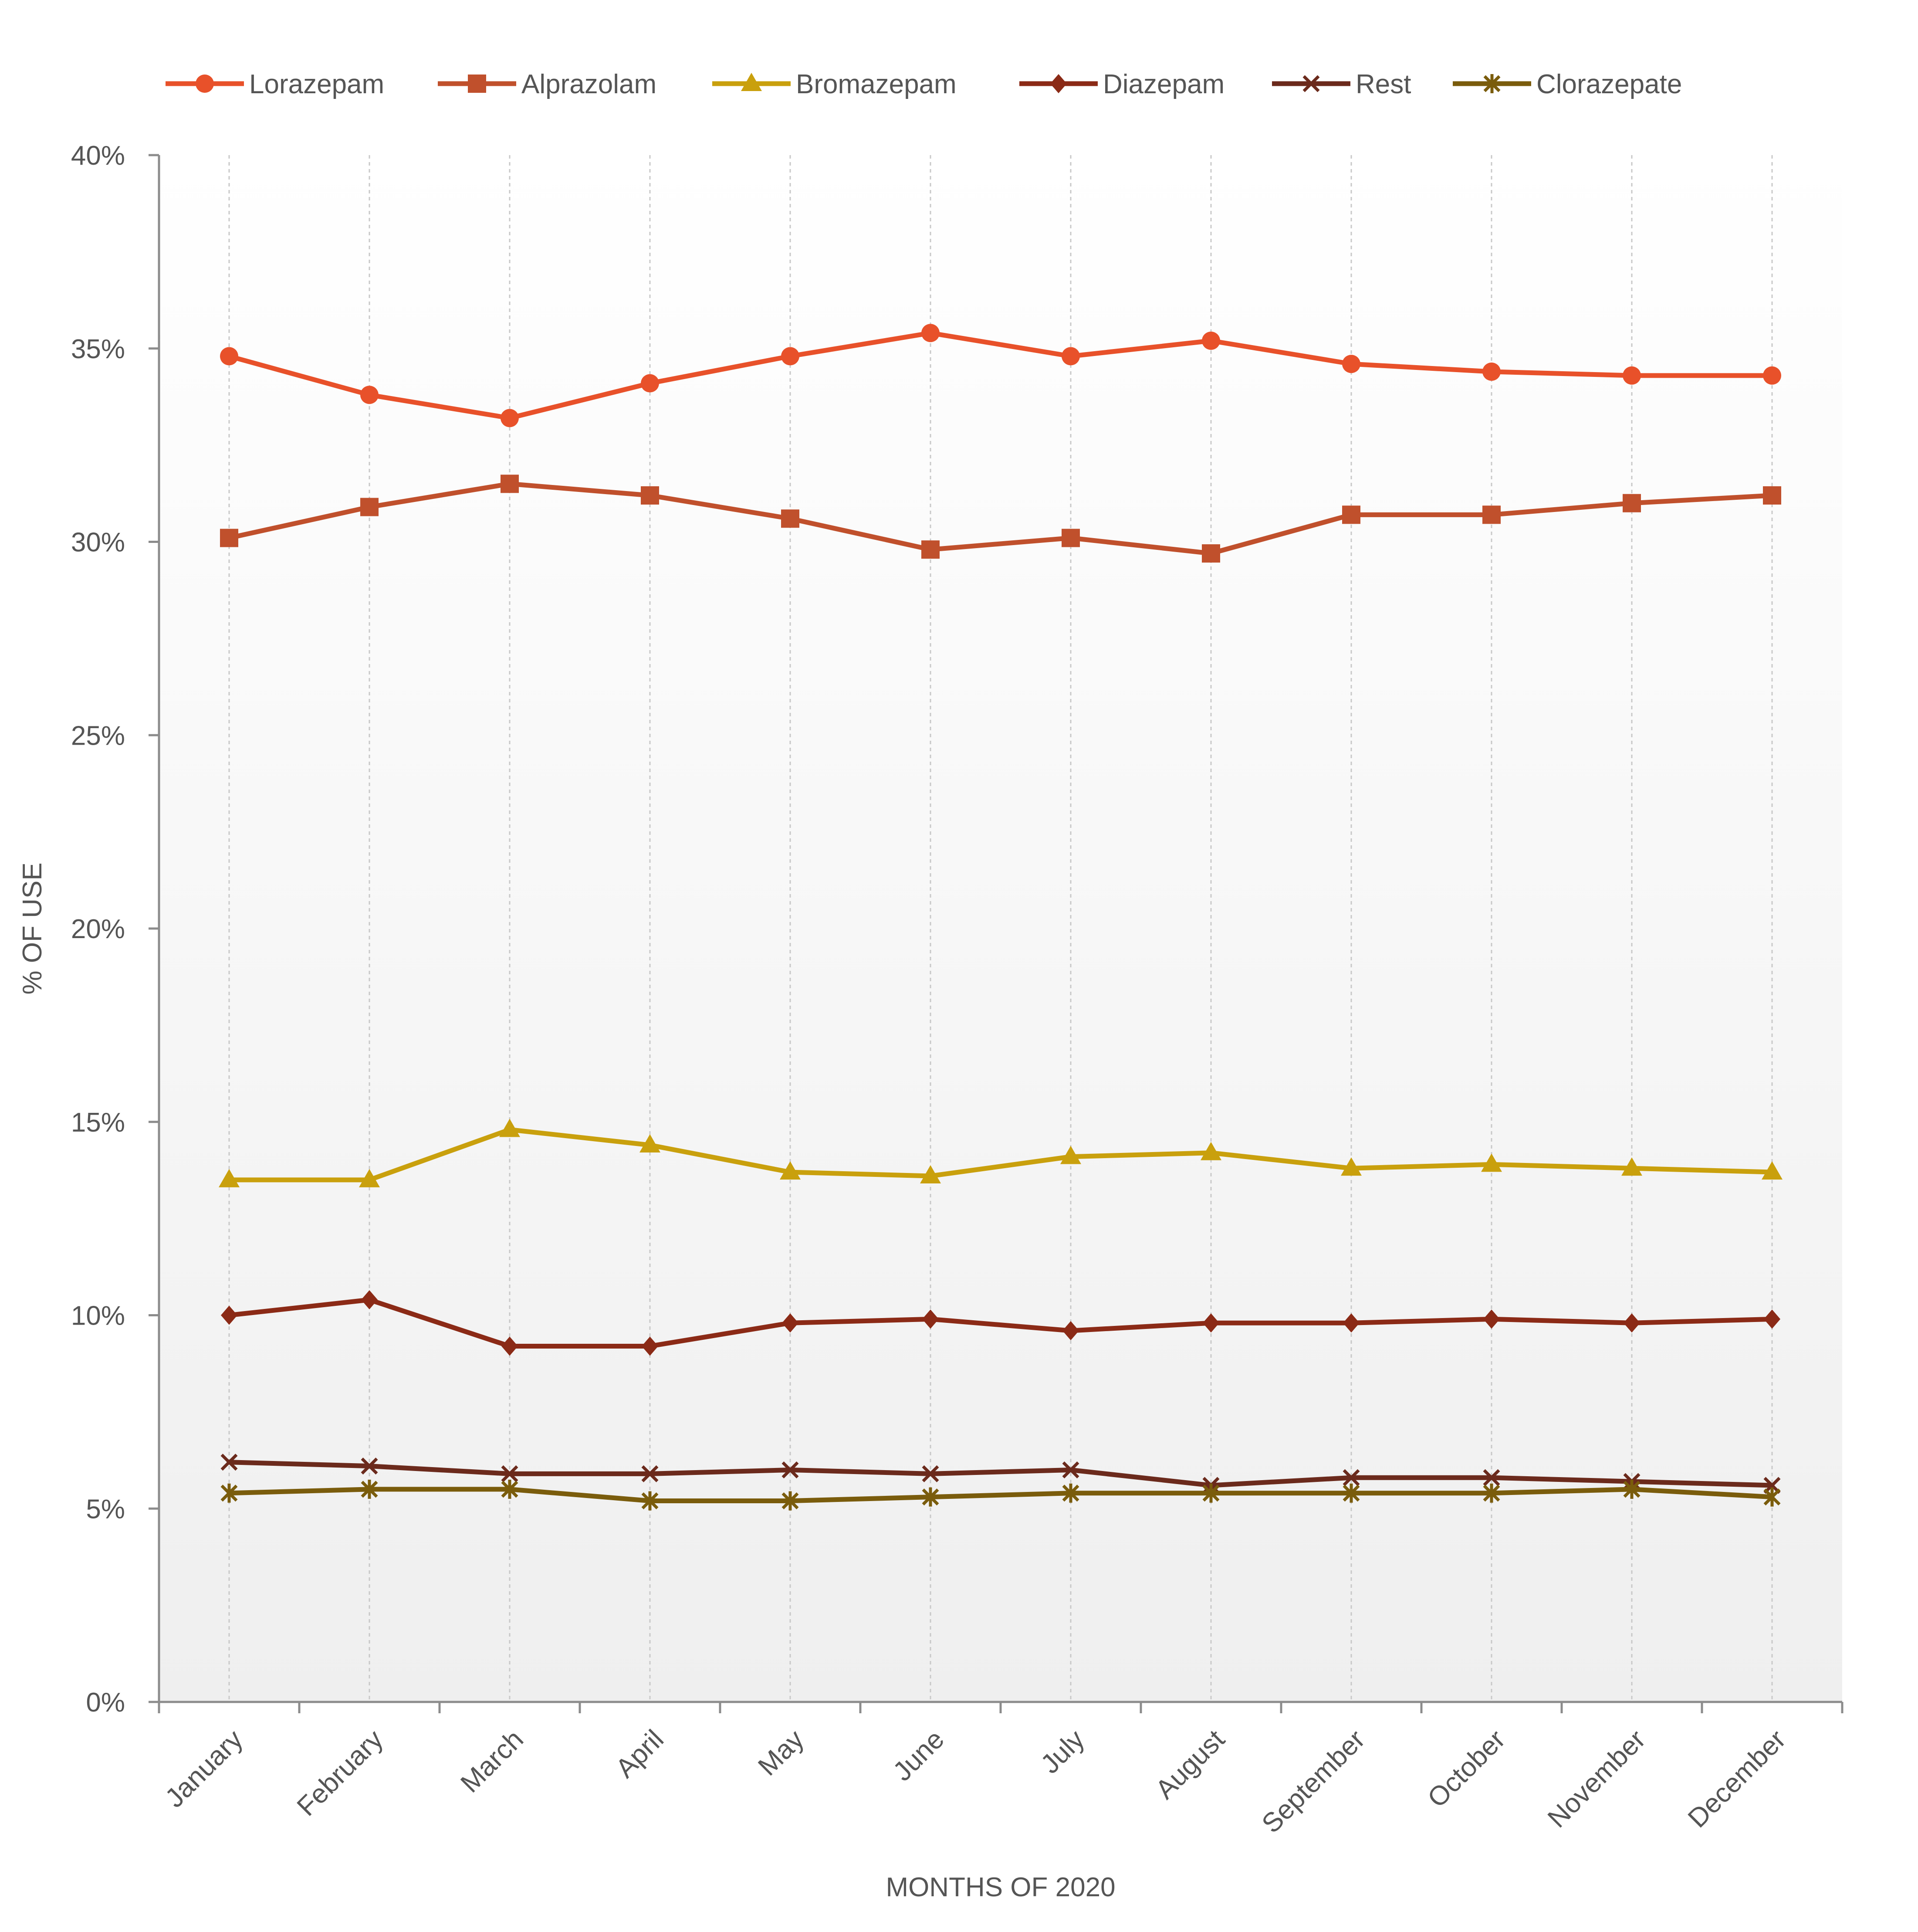 The height and width of the screenshot is (1932, 1918). Describe the element at coordinates (1164, 84) in the screenshot. I see `legend-label: Diazepam` at that location.